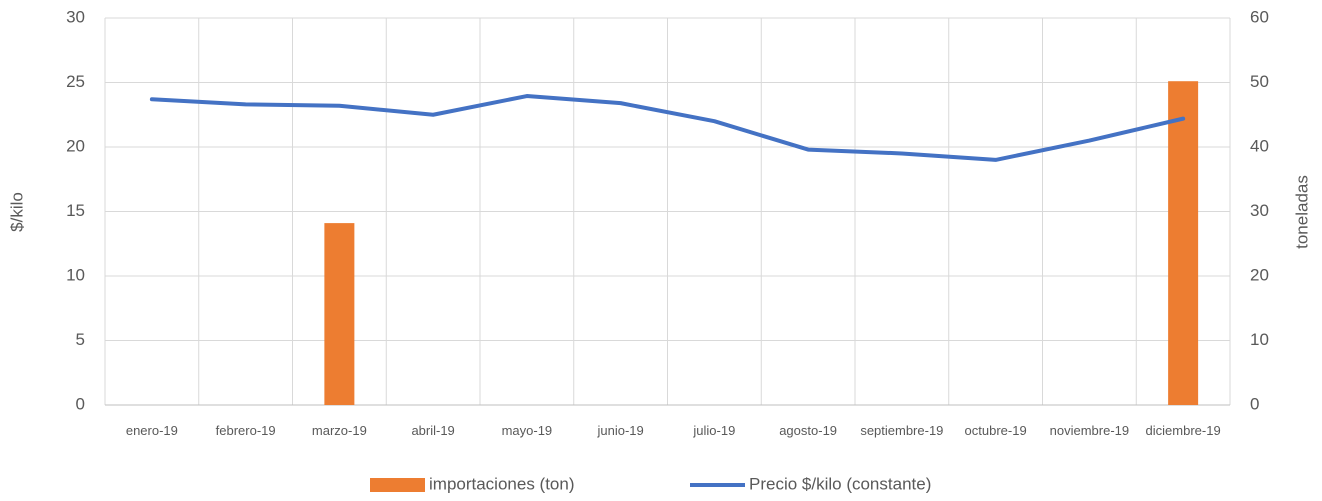 This screenshot has width=1322, height=501. What do you see at coordinates (1259, 81) in the screenshot?
I see `y2-tick-label: 50` at bounding box center [1259, 81].